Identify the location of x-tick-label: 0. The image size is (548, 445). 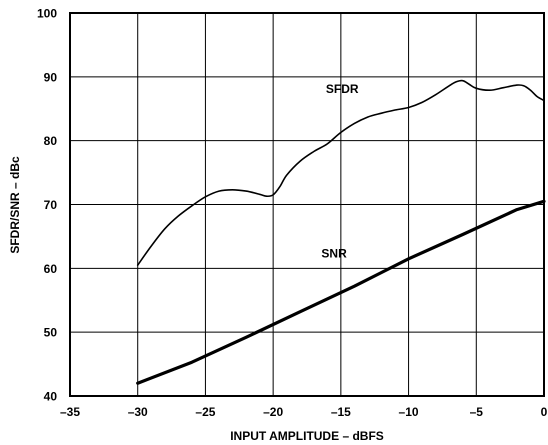
(544, 412).